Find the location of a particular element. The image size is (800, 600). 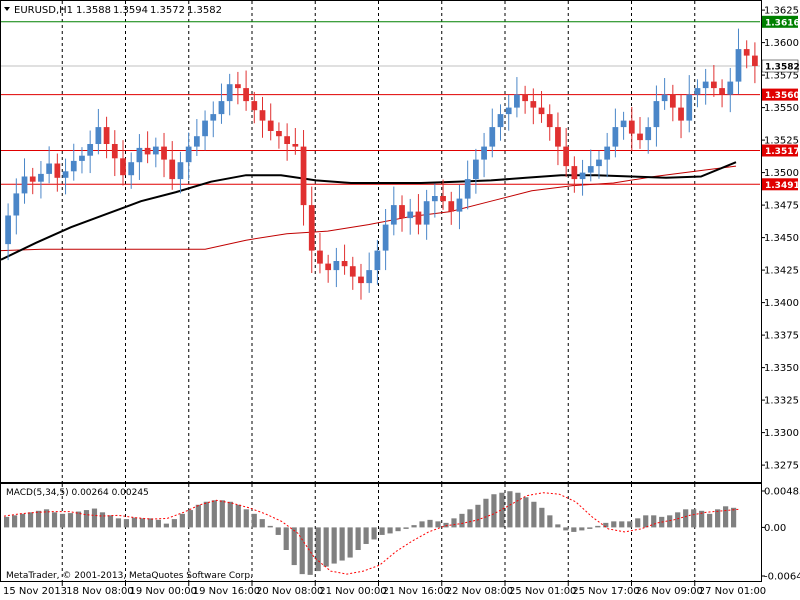

dropdown-triangle-icon is located at coordinates (7, 9).